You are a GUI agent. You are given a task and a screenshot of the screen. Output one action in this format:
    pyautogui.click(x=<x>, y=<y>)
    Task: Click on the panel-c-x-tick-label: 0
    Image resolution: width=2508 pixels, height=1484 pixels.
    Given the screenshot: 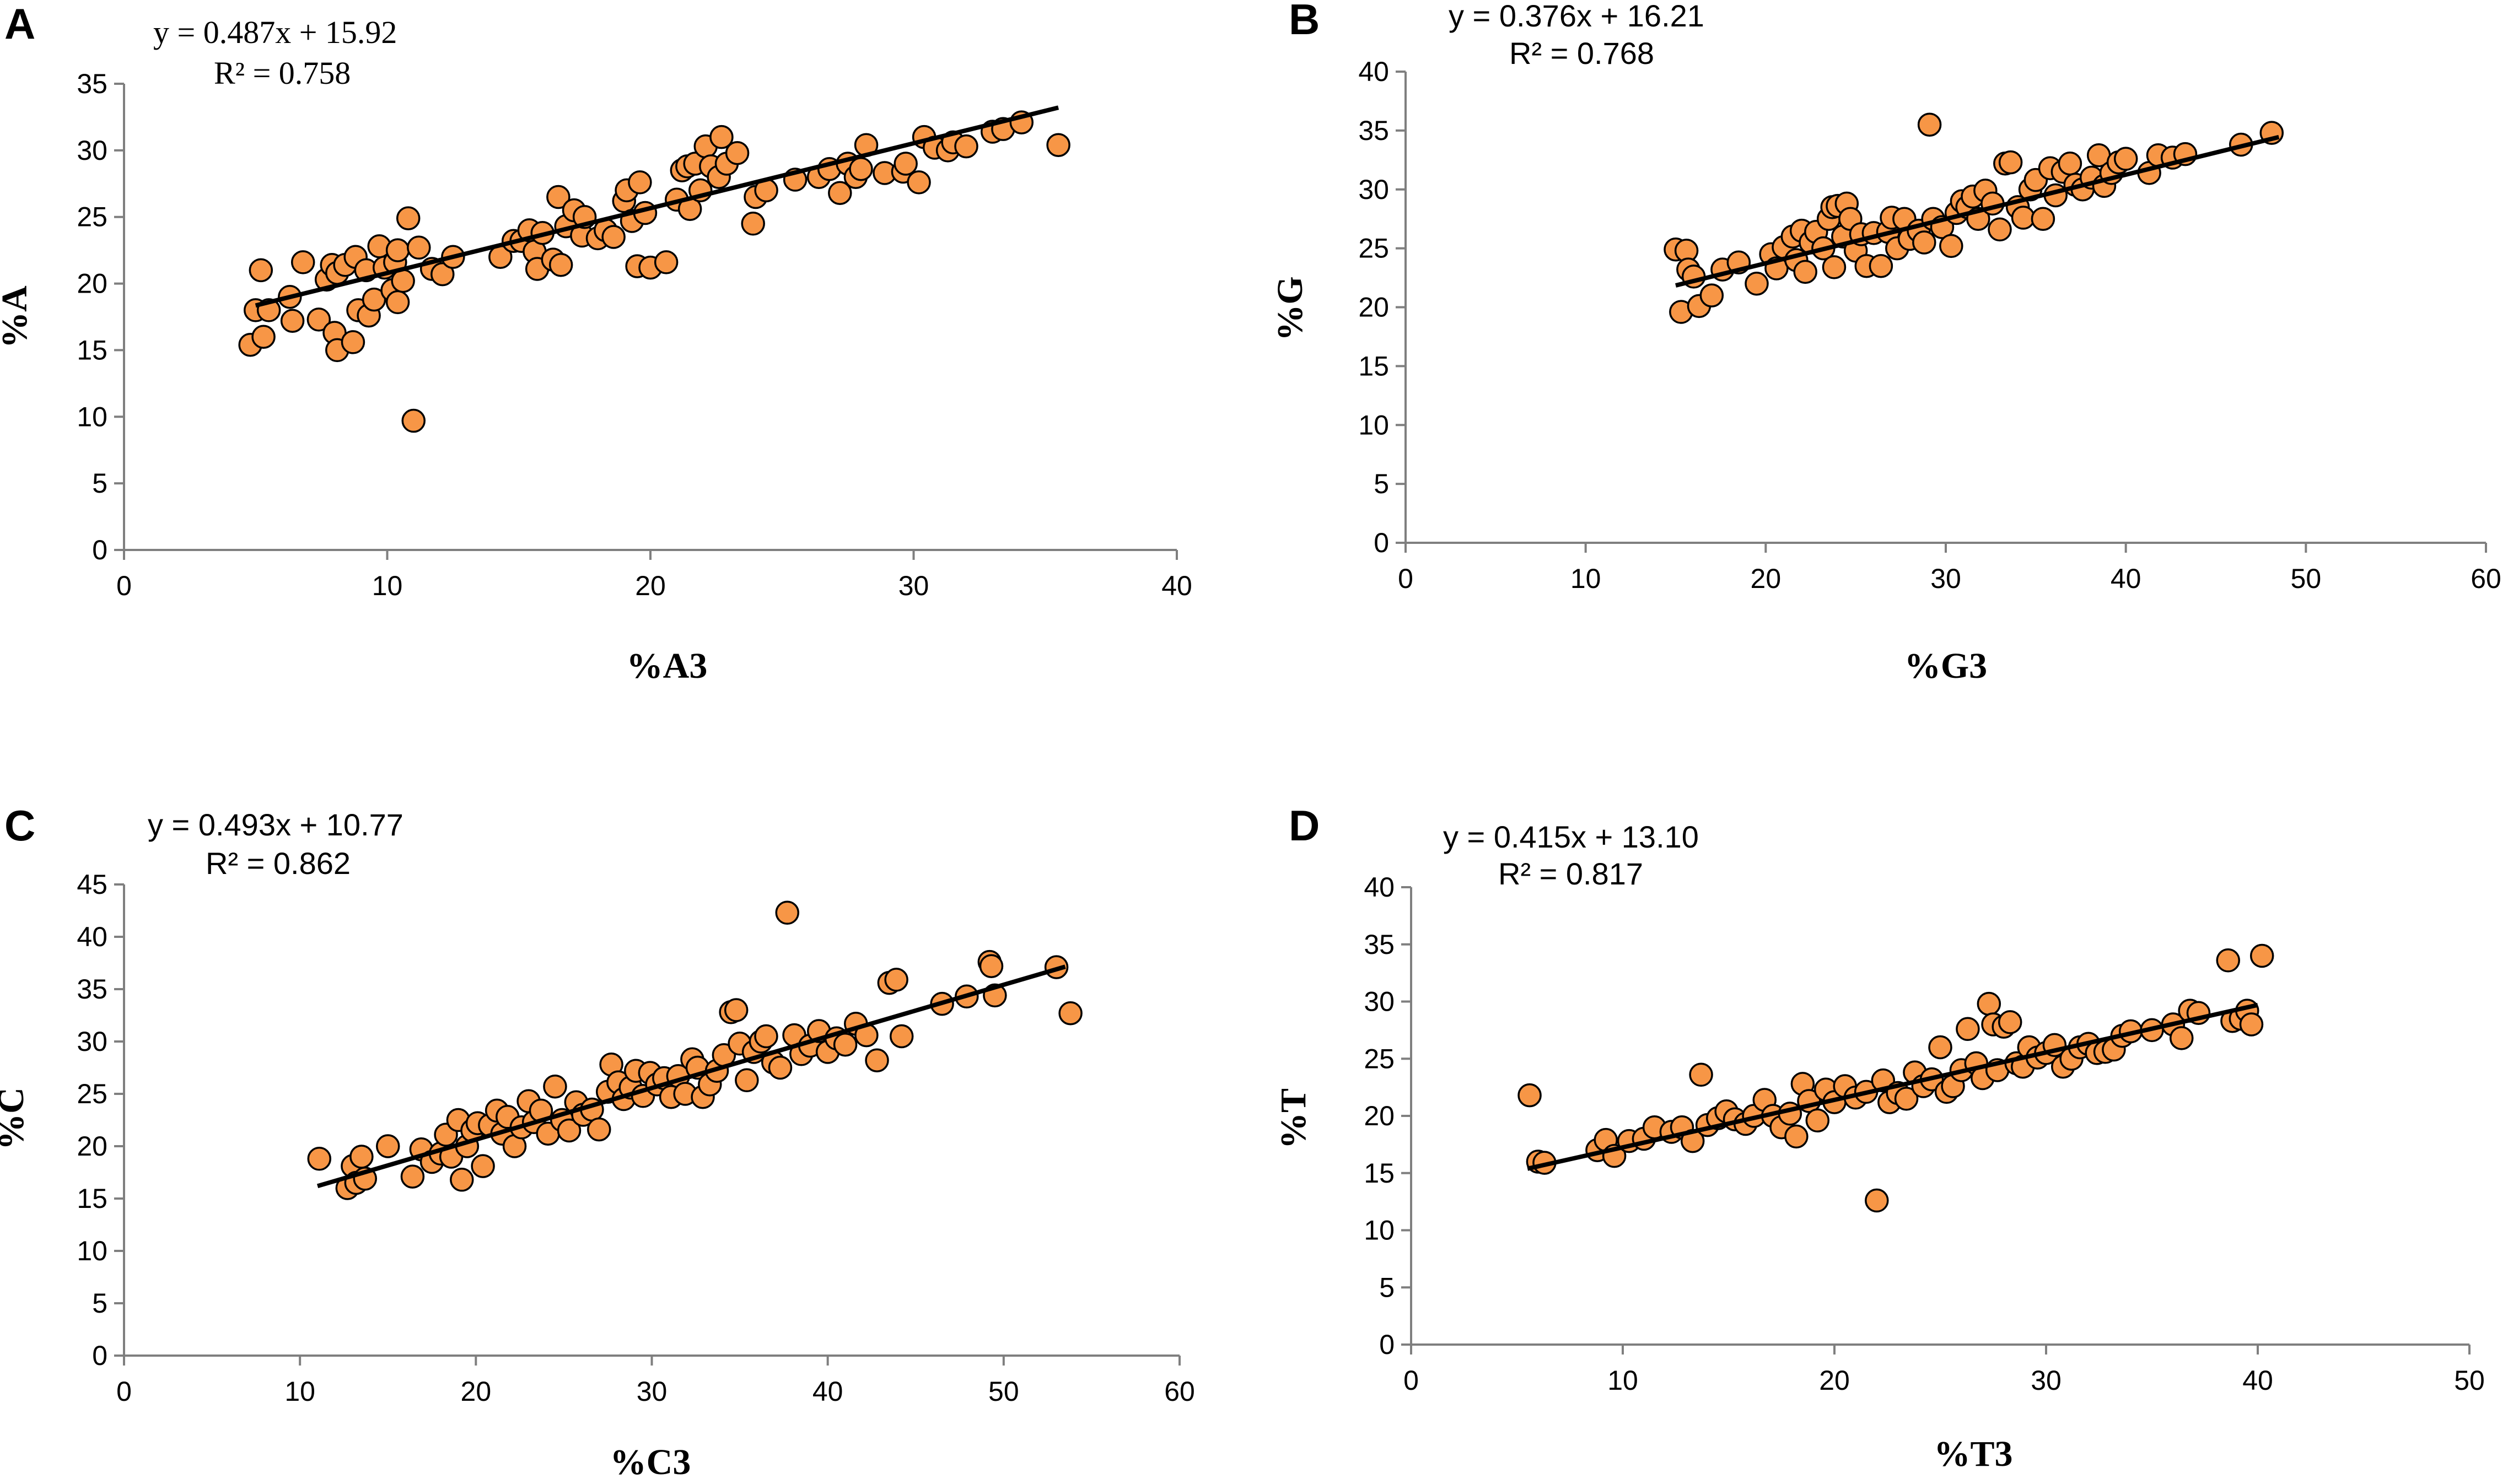 What is the action you would take?
    pyautogui.click(x=124, y=1392)
    